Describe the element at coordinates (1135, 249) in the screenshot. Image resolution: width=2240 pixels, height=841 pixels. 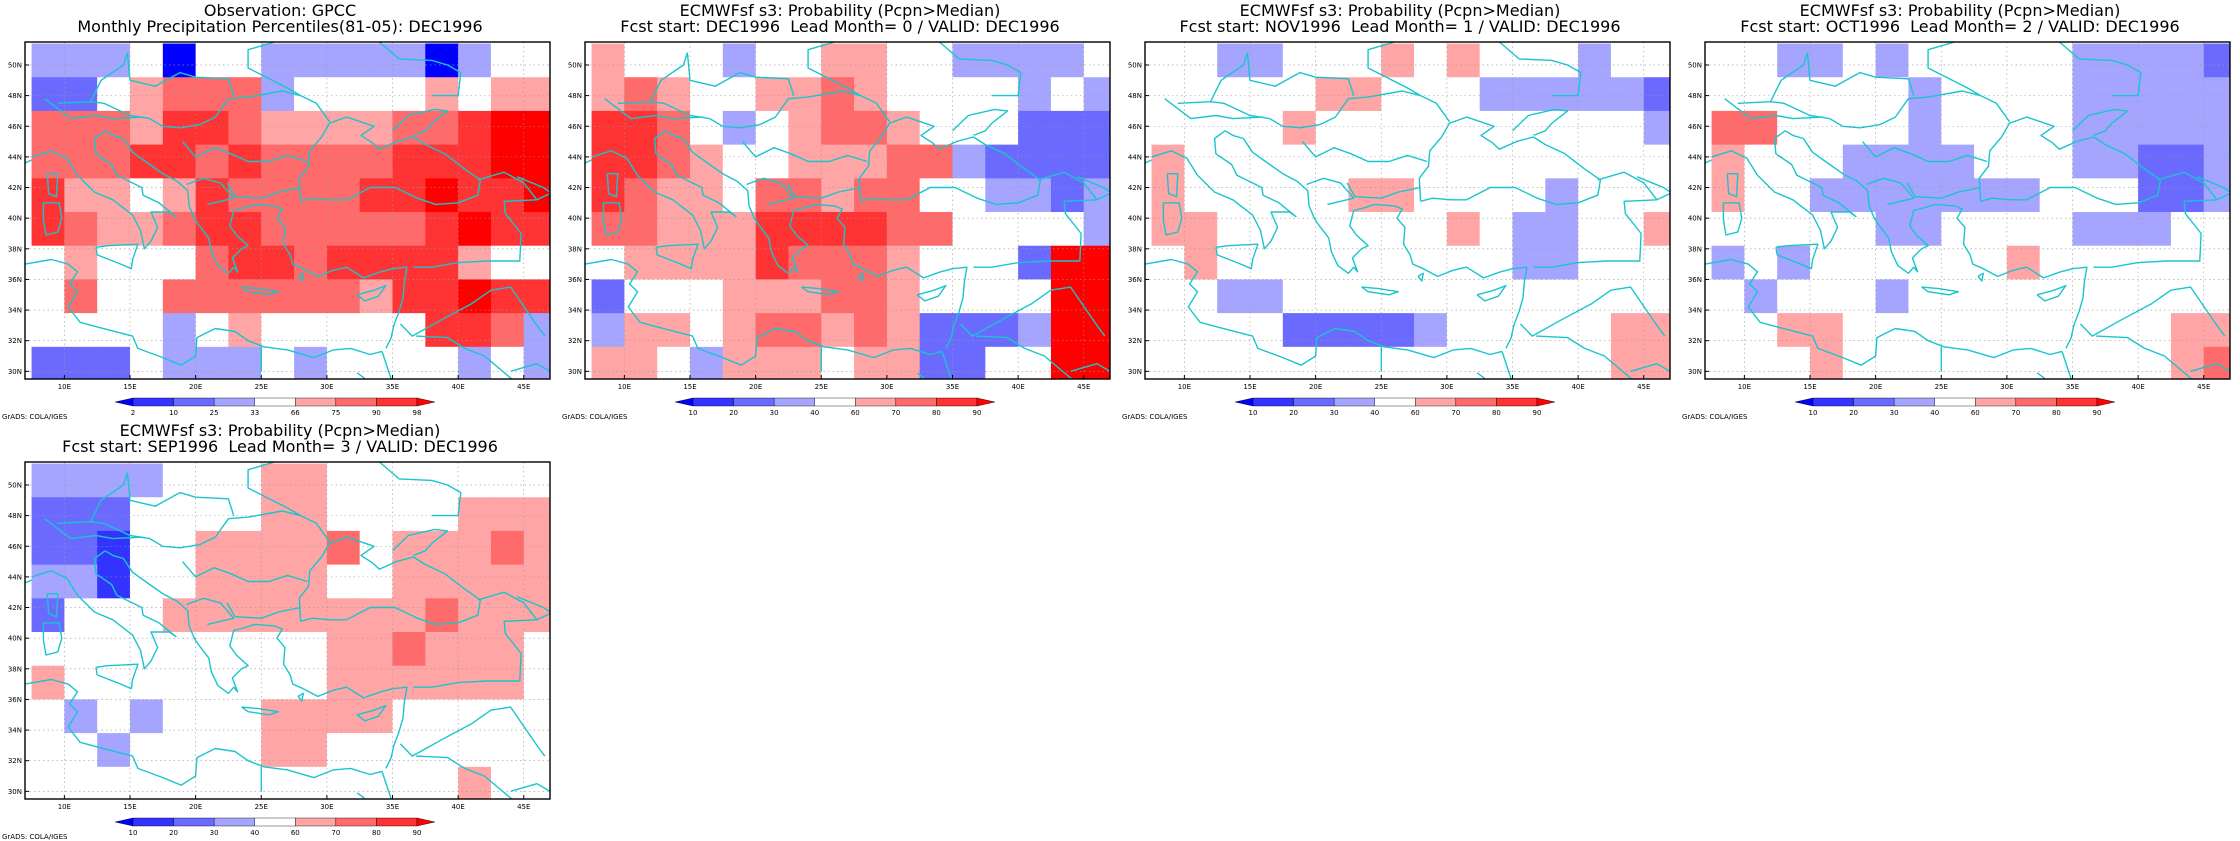
I see `lat-tick-label: 38N` at that location.